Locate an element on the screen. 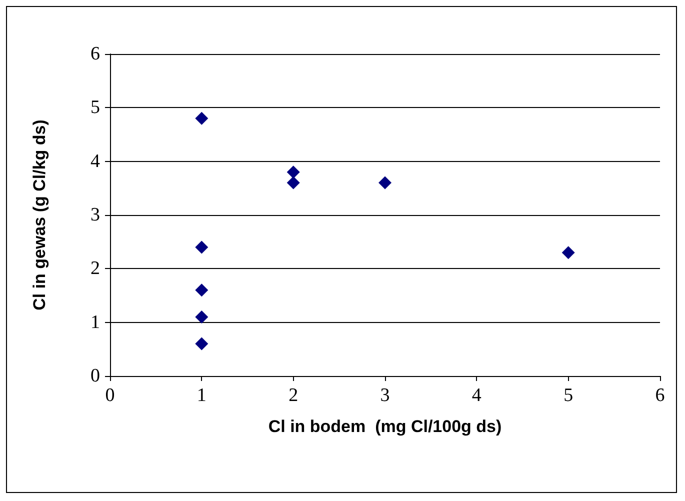 This screenshot has width=685, height=501. x-tick-label: 4 is located at coordinates (477, 395).